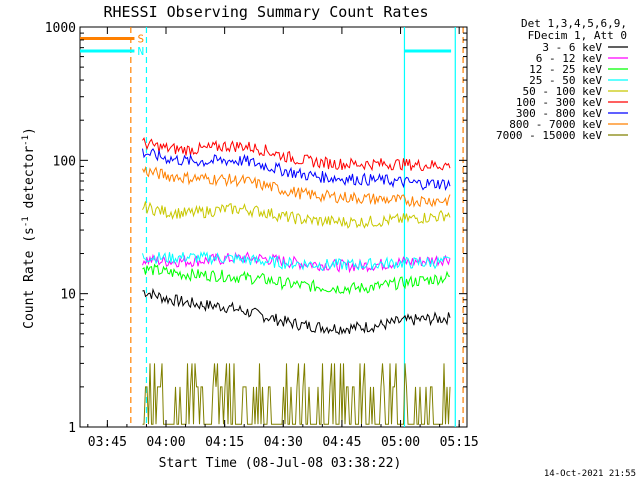 Image resolution: width=640 pixels, height=480 pixels. Describe the element at coordinates (64, 161) in the screenshot. I see `y-tick-label: 100` at that location.